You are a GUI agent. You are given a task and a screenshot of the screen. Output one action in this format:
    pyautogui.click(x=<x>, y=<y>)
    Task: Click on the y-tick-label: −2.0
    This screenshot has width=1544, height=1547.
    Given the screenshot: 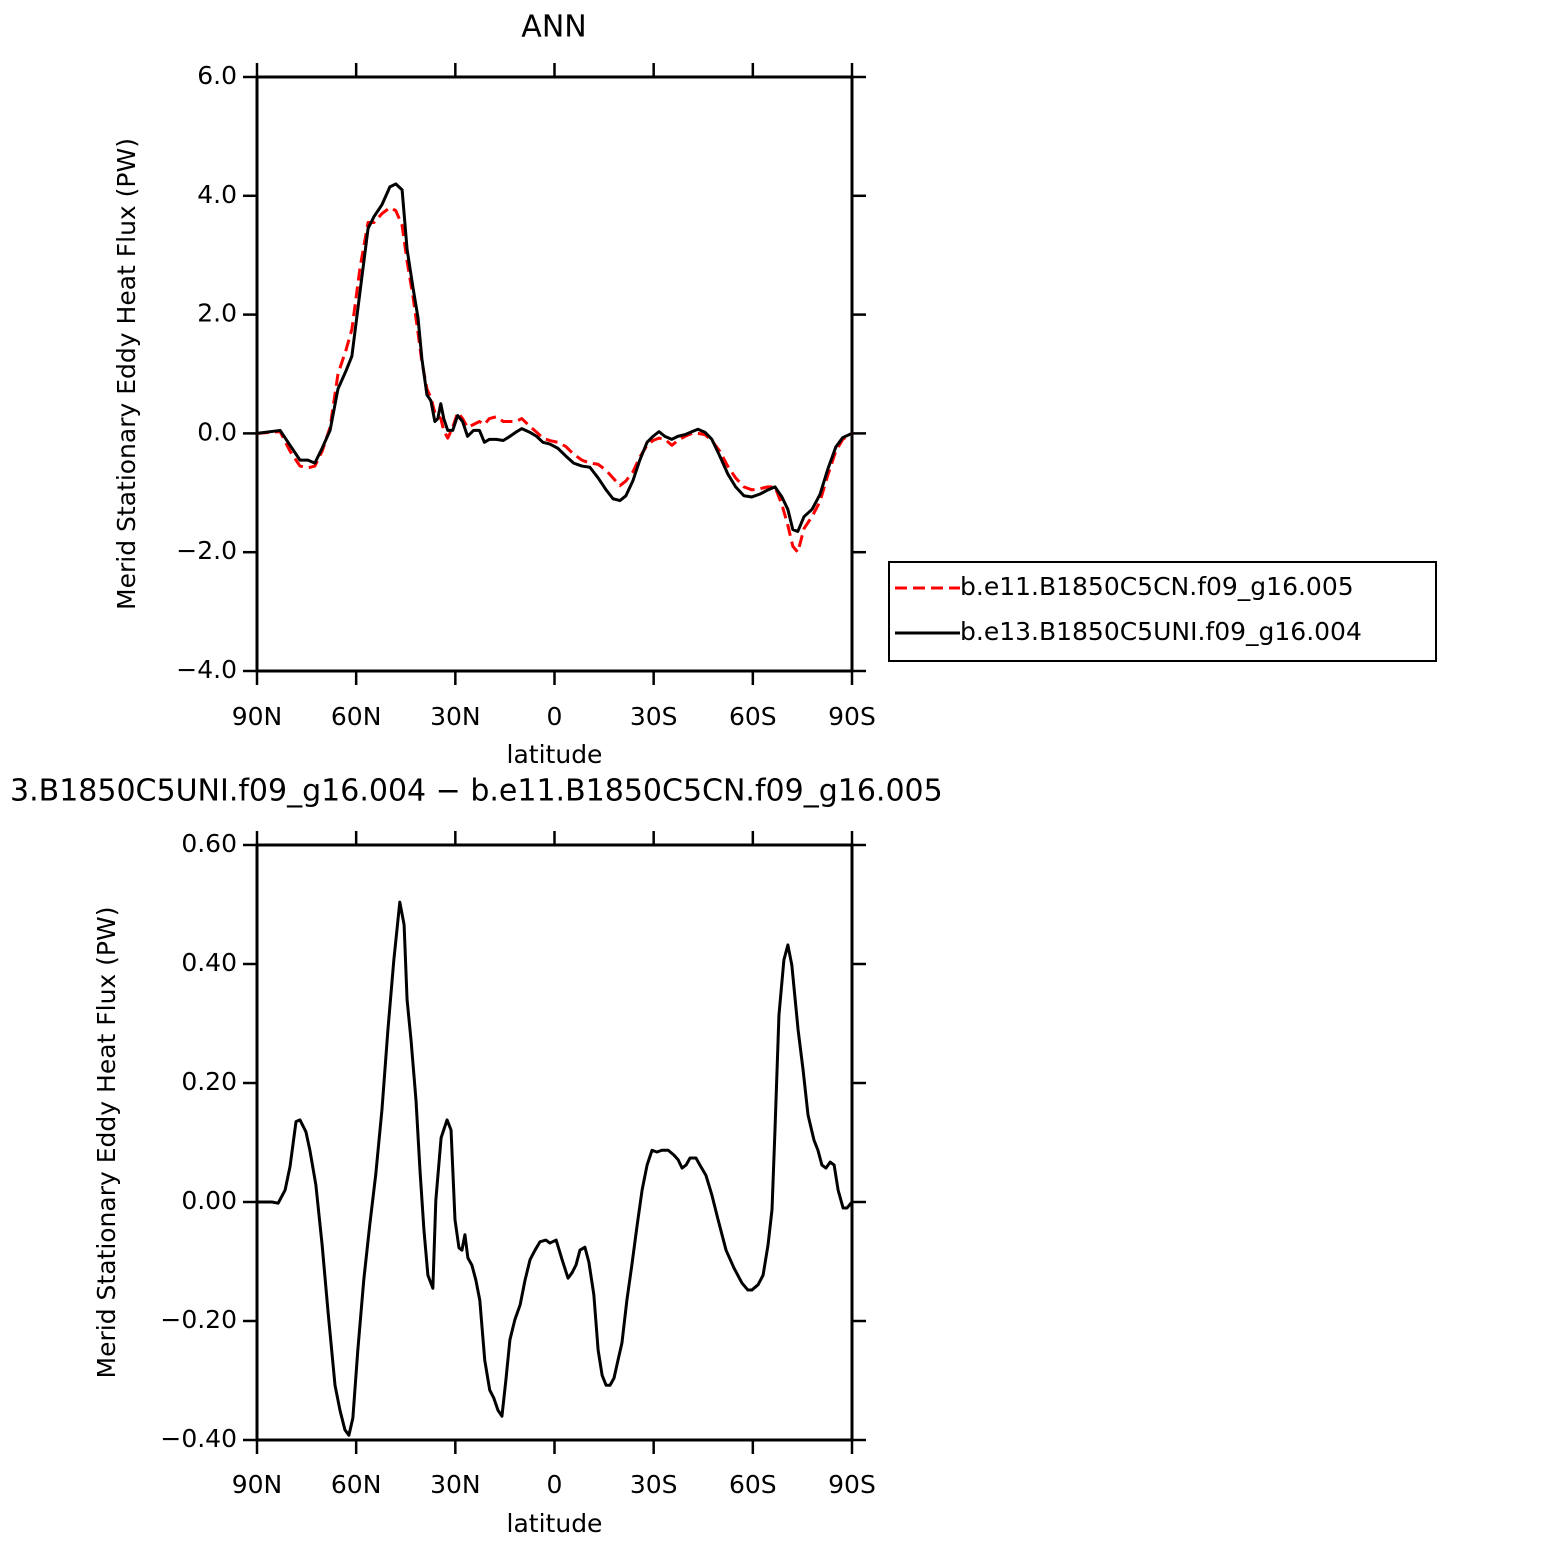 What is the action you would take?
    pyautogui.click(x=206, y=550)
    